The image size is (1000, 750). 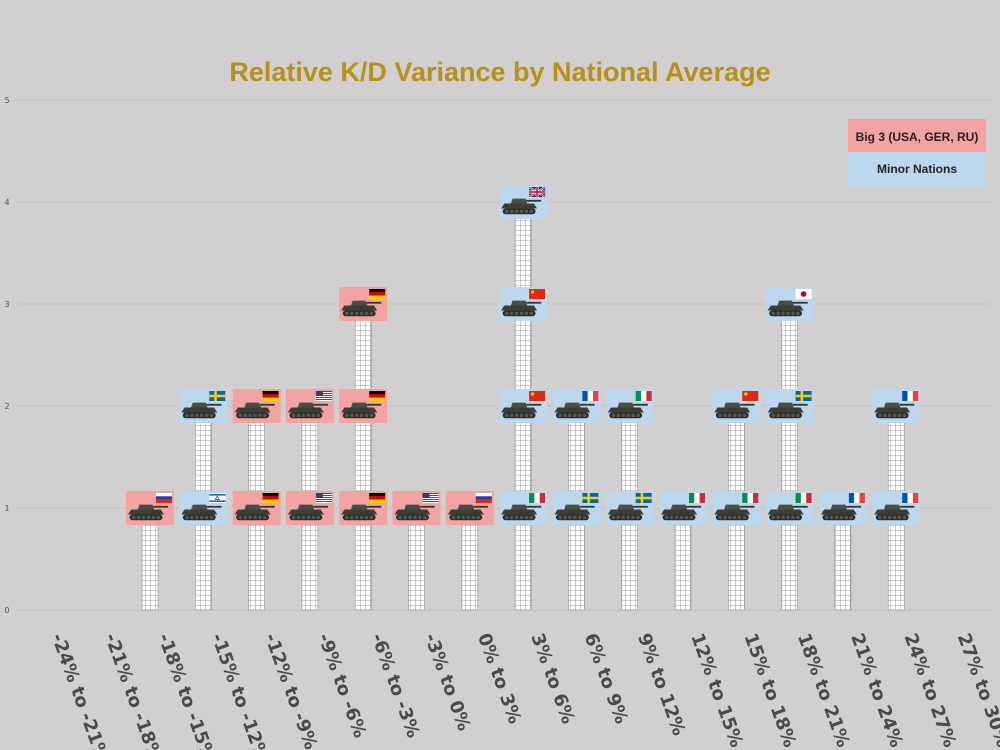 I want to click on y-tick-label: 3, so click(x=6, y=304).